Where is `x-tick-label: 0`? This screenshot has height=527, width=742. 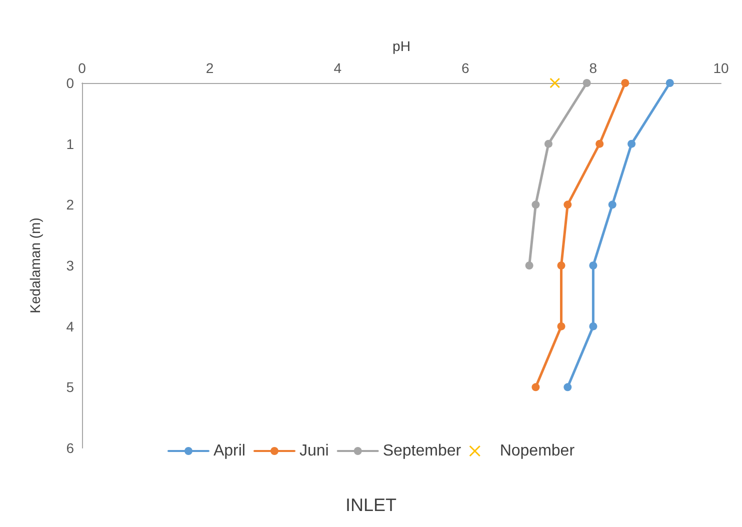 x-tick-label: 0 is located at coordinates (82, 68).